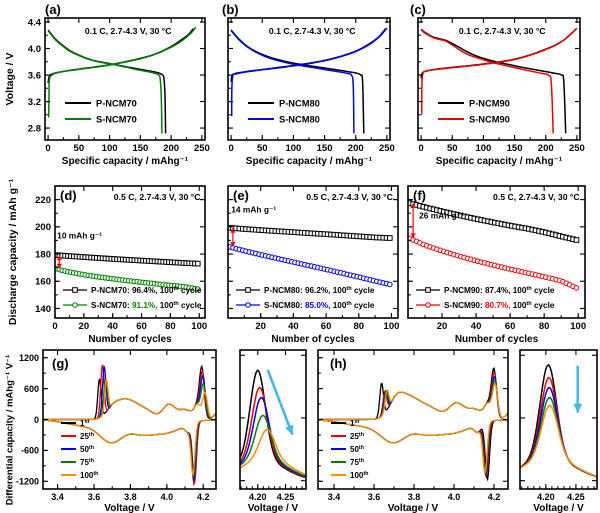 The width and height of the screenshot is (600, 513). What do you see at coordinates (338, 363) in the screenshot?
I see `panel-label-h: (h)` at bounding box center [338, 363].